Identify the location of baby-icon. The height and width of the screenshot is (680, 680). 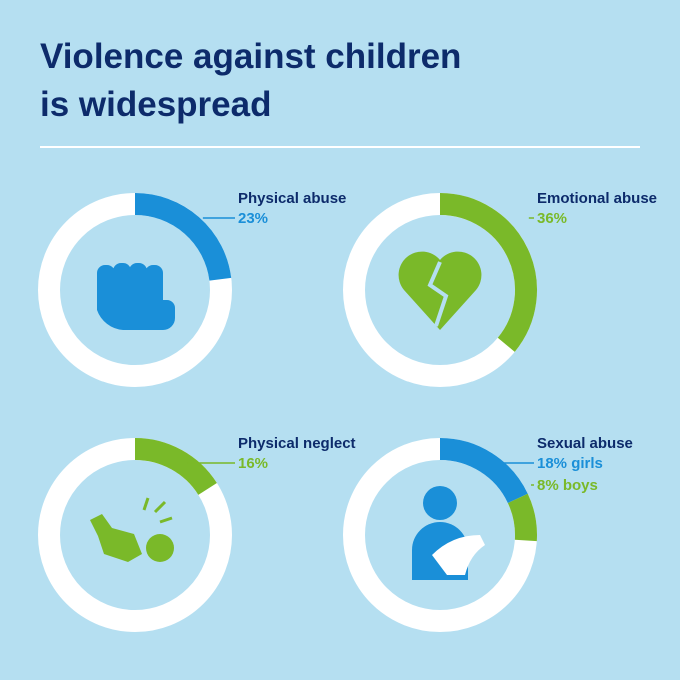
(132, 529).